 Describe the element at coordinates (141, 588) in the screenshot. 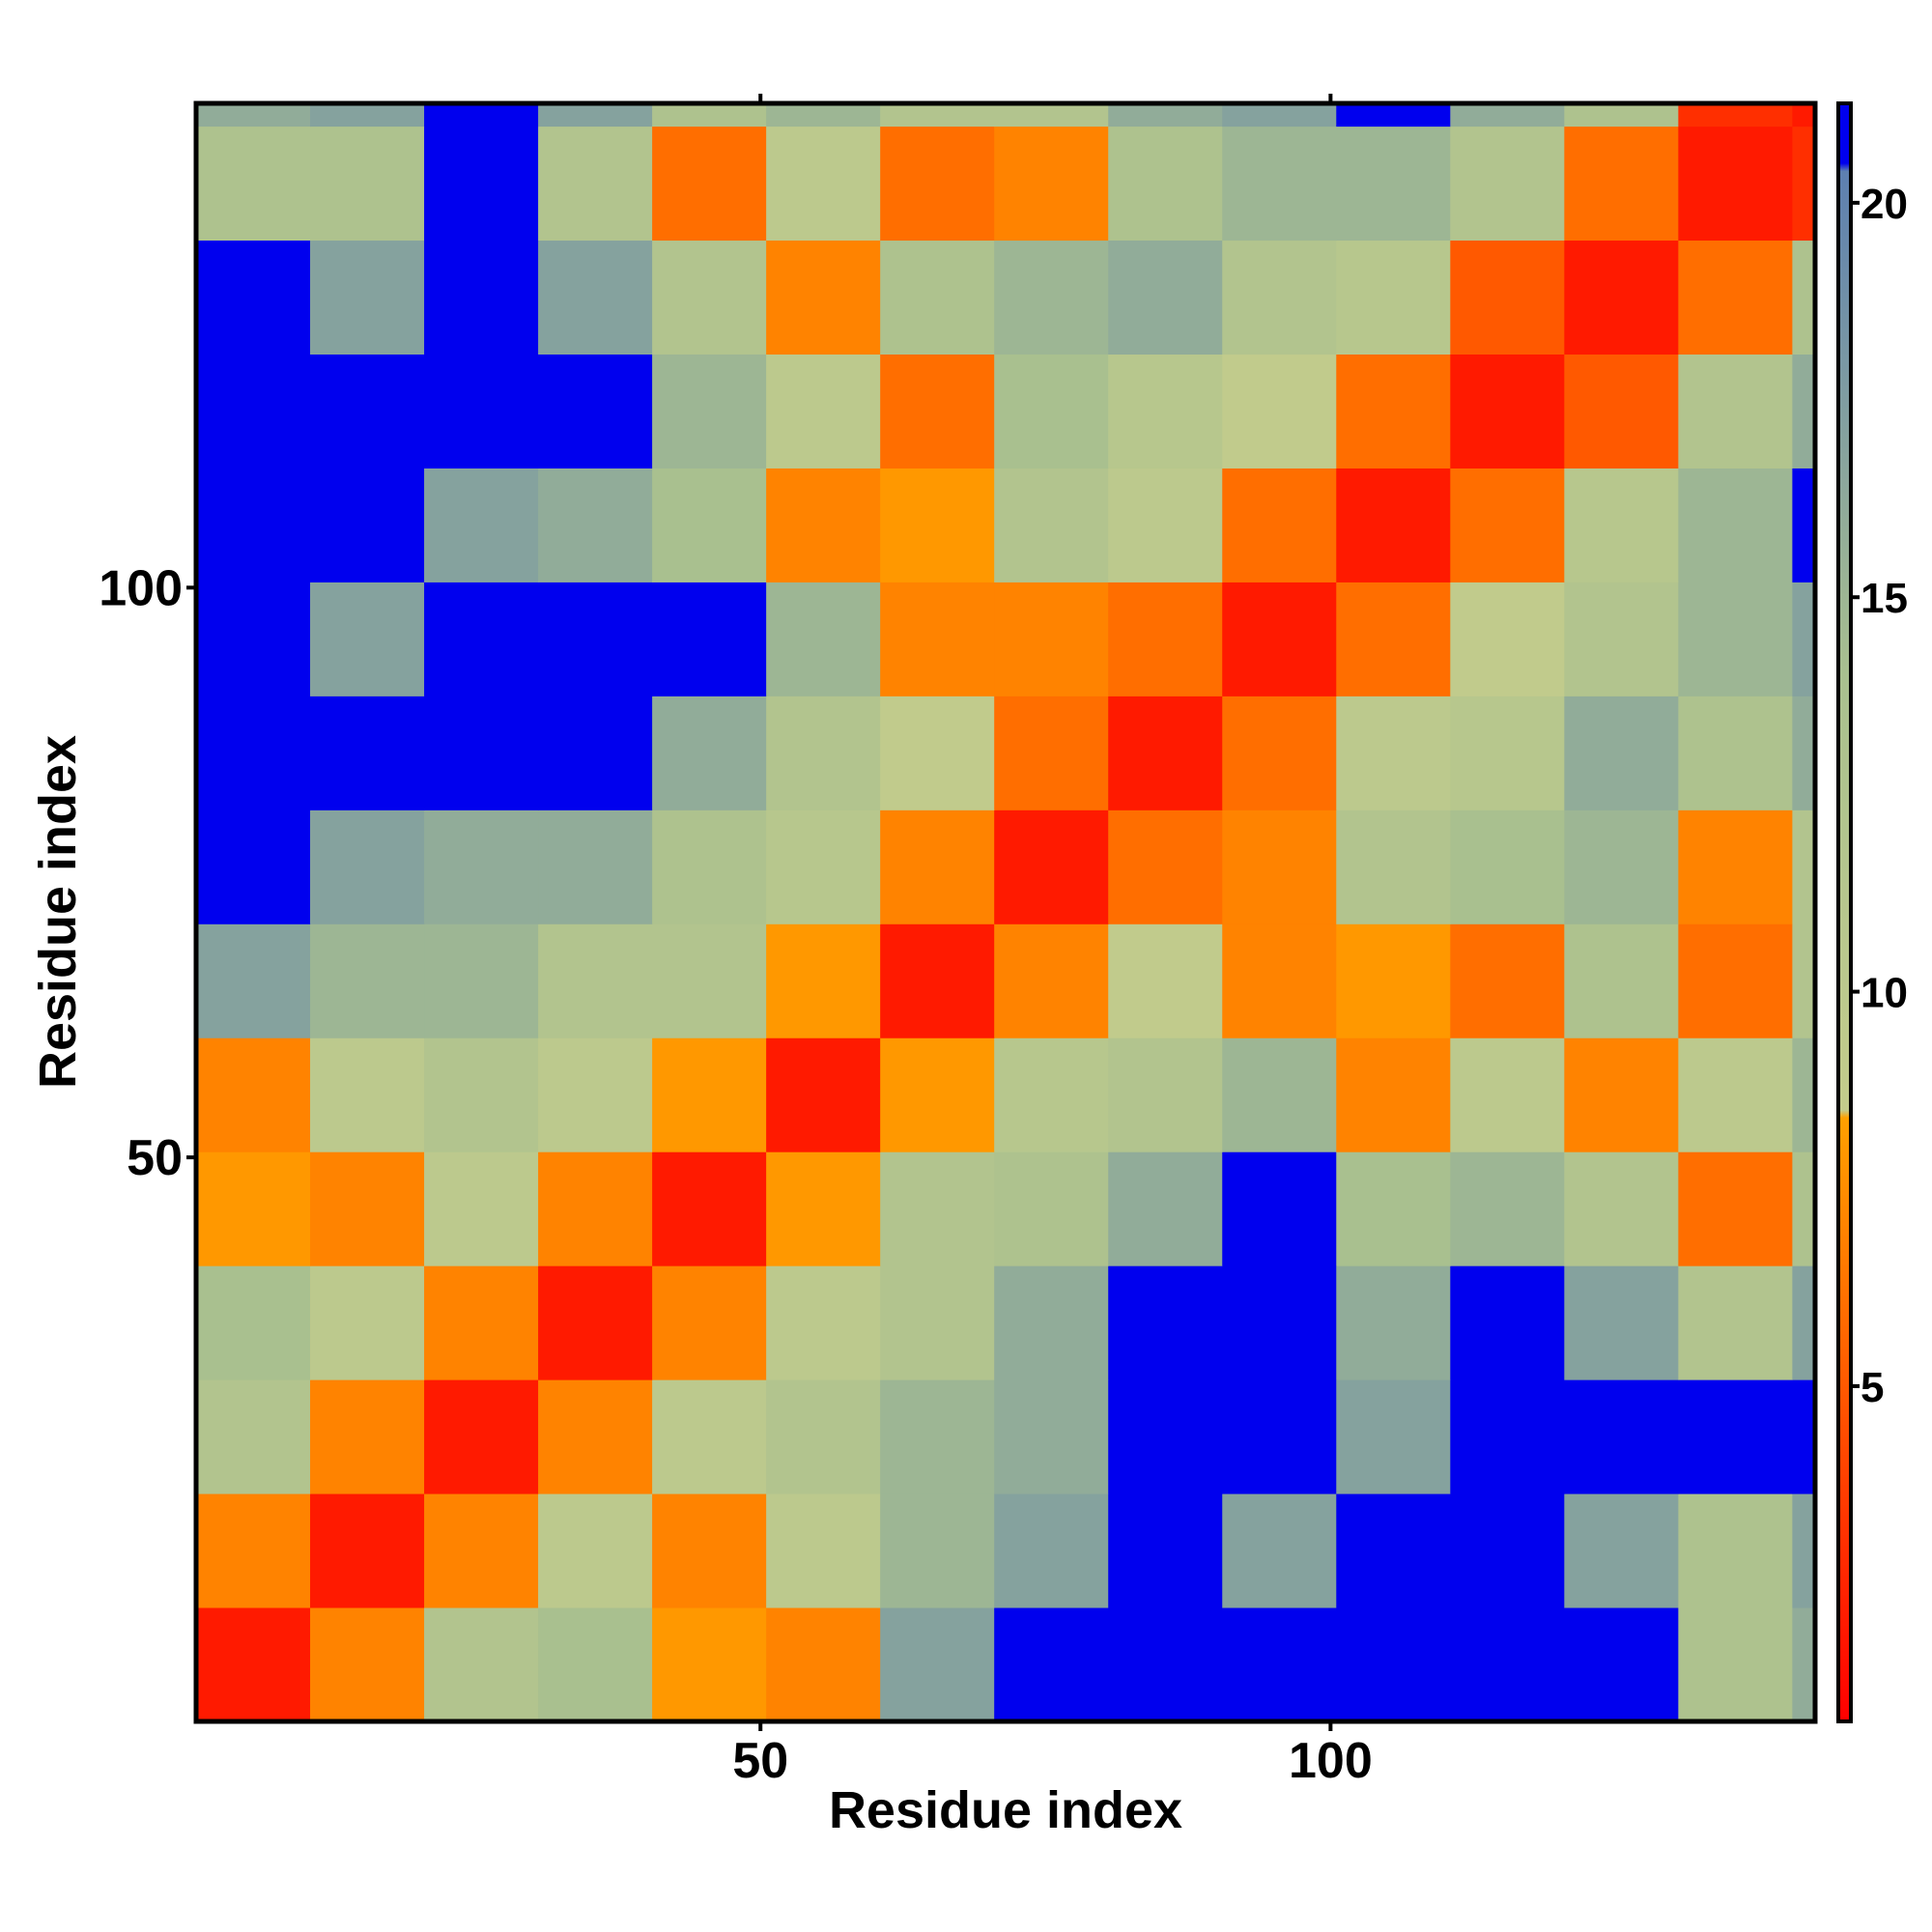

I see `y-tick-label: 100` at that location.